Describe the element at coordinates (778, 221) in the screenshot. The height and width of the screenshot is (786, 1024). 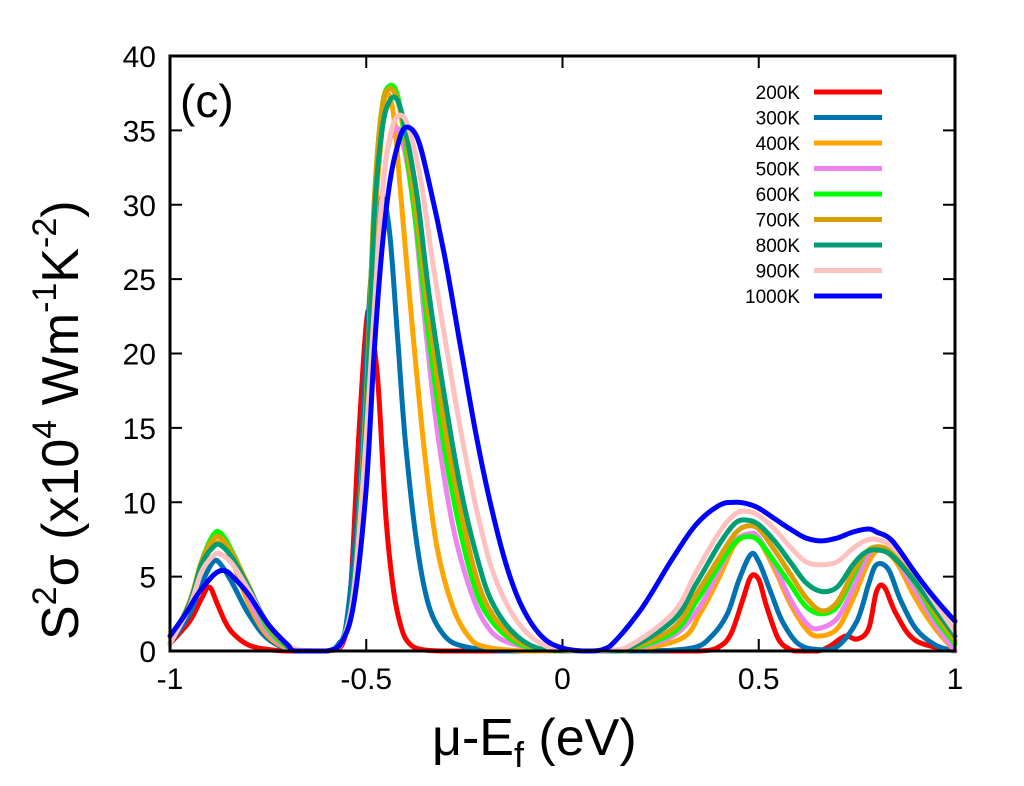
I see `legend-label-700K: 700K` at that location.